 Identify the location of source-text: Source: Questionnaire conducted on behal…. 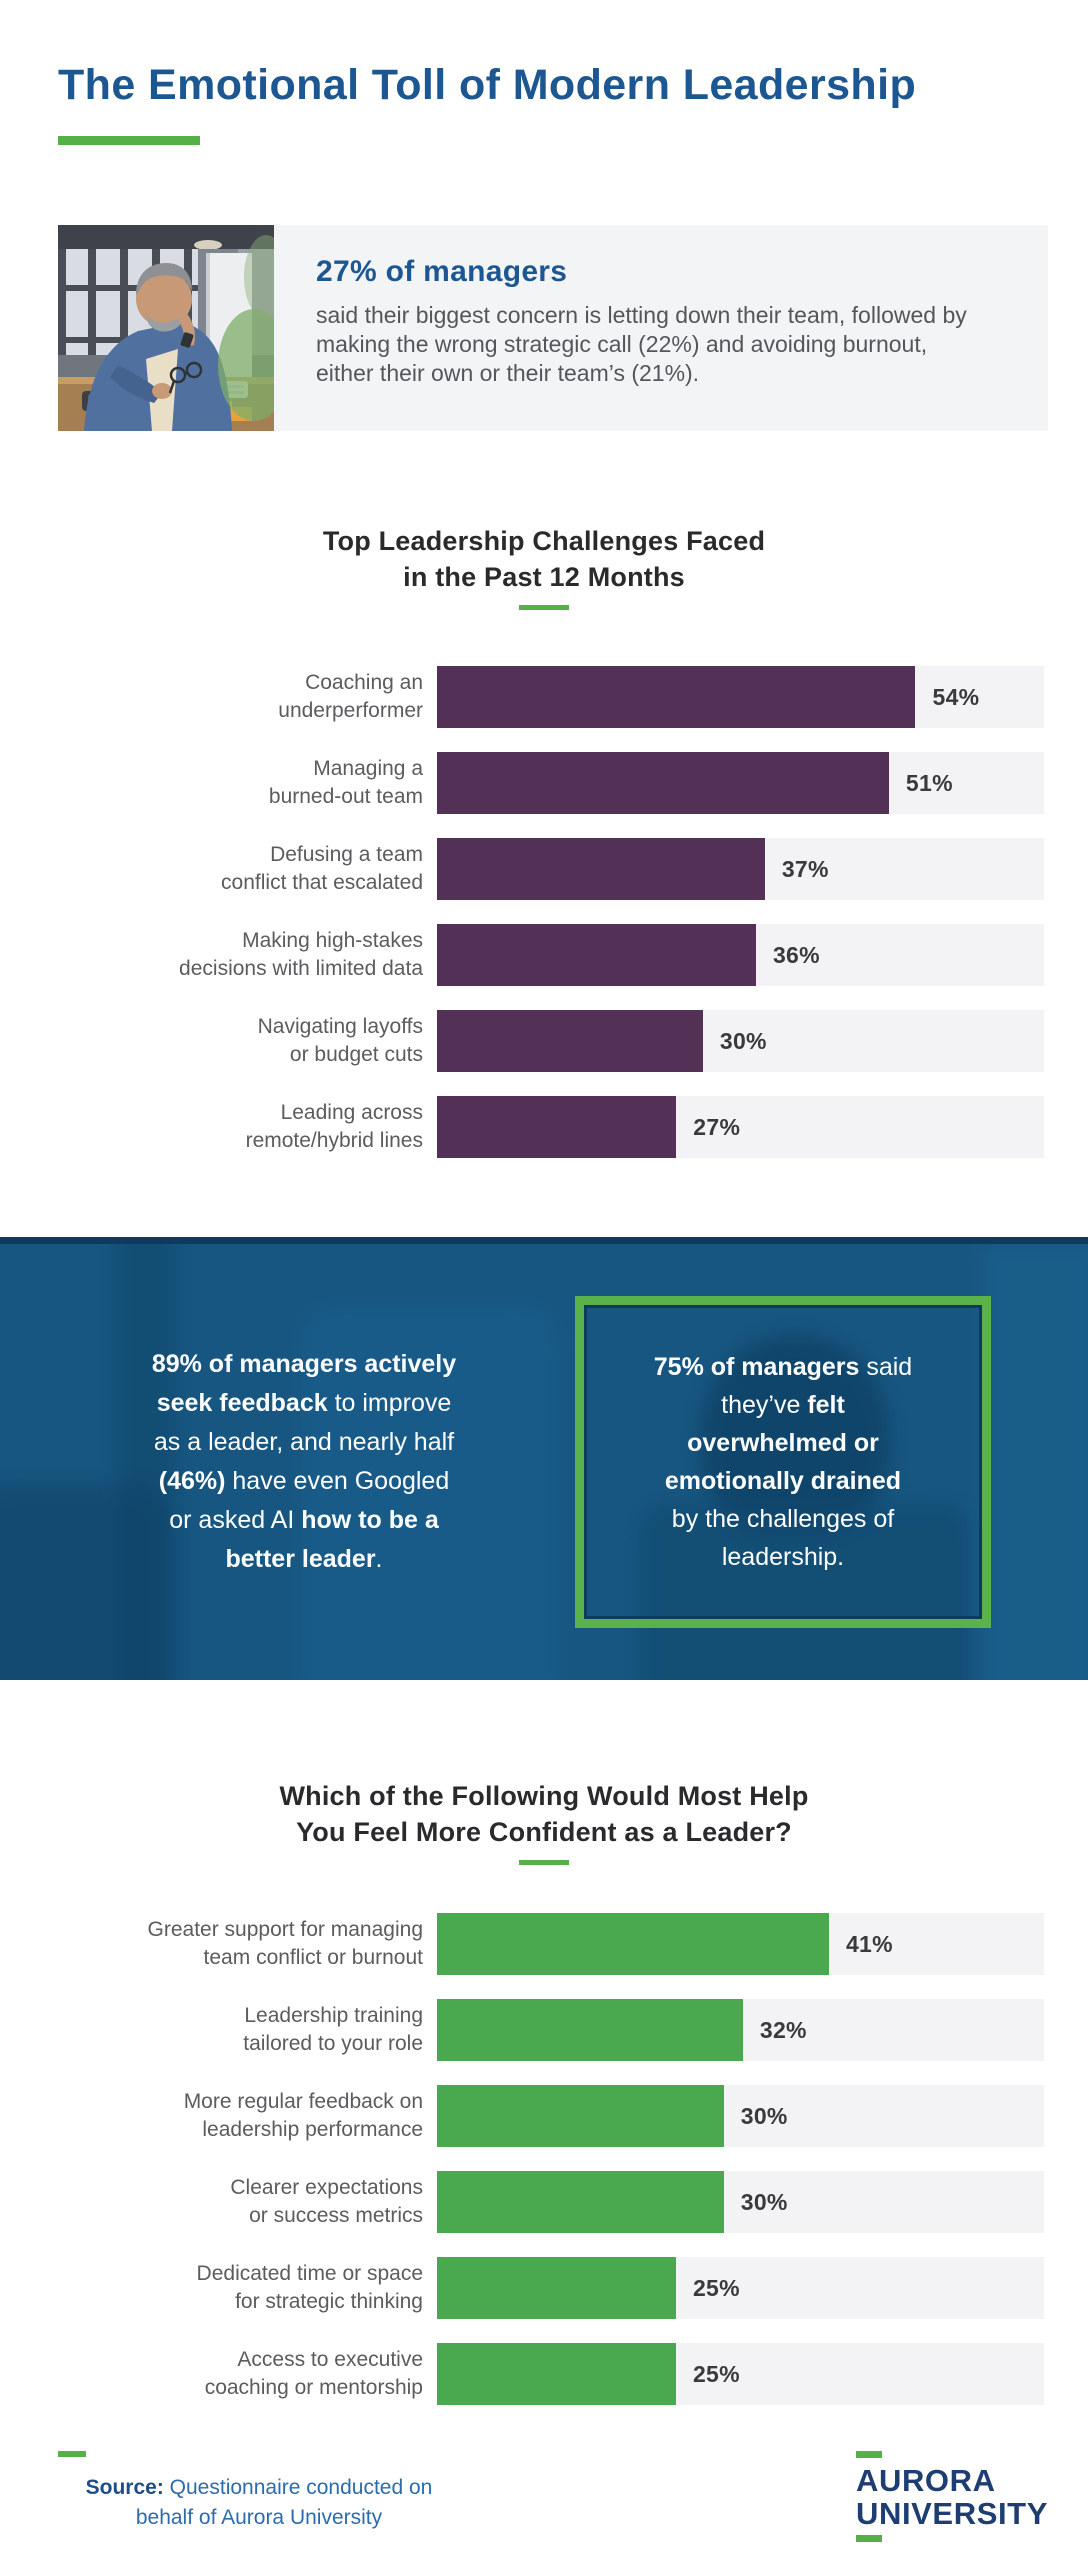
(259, 2503).